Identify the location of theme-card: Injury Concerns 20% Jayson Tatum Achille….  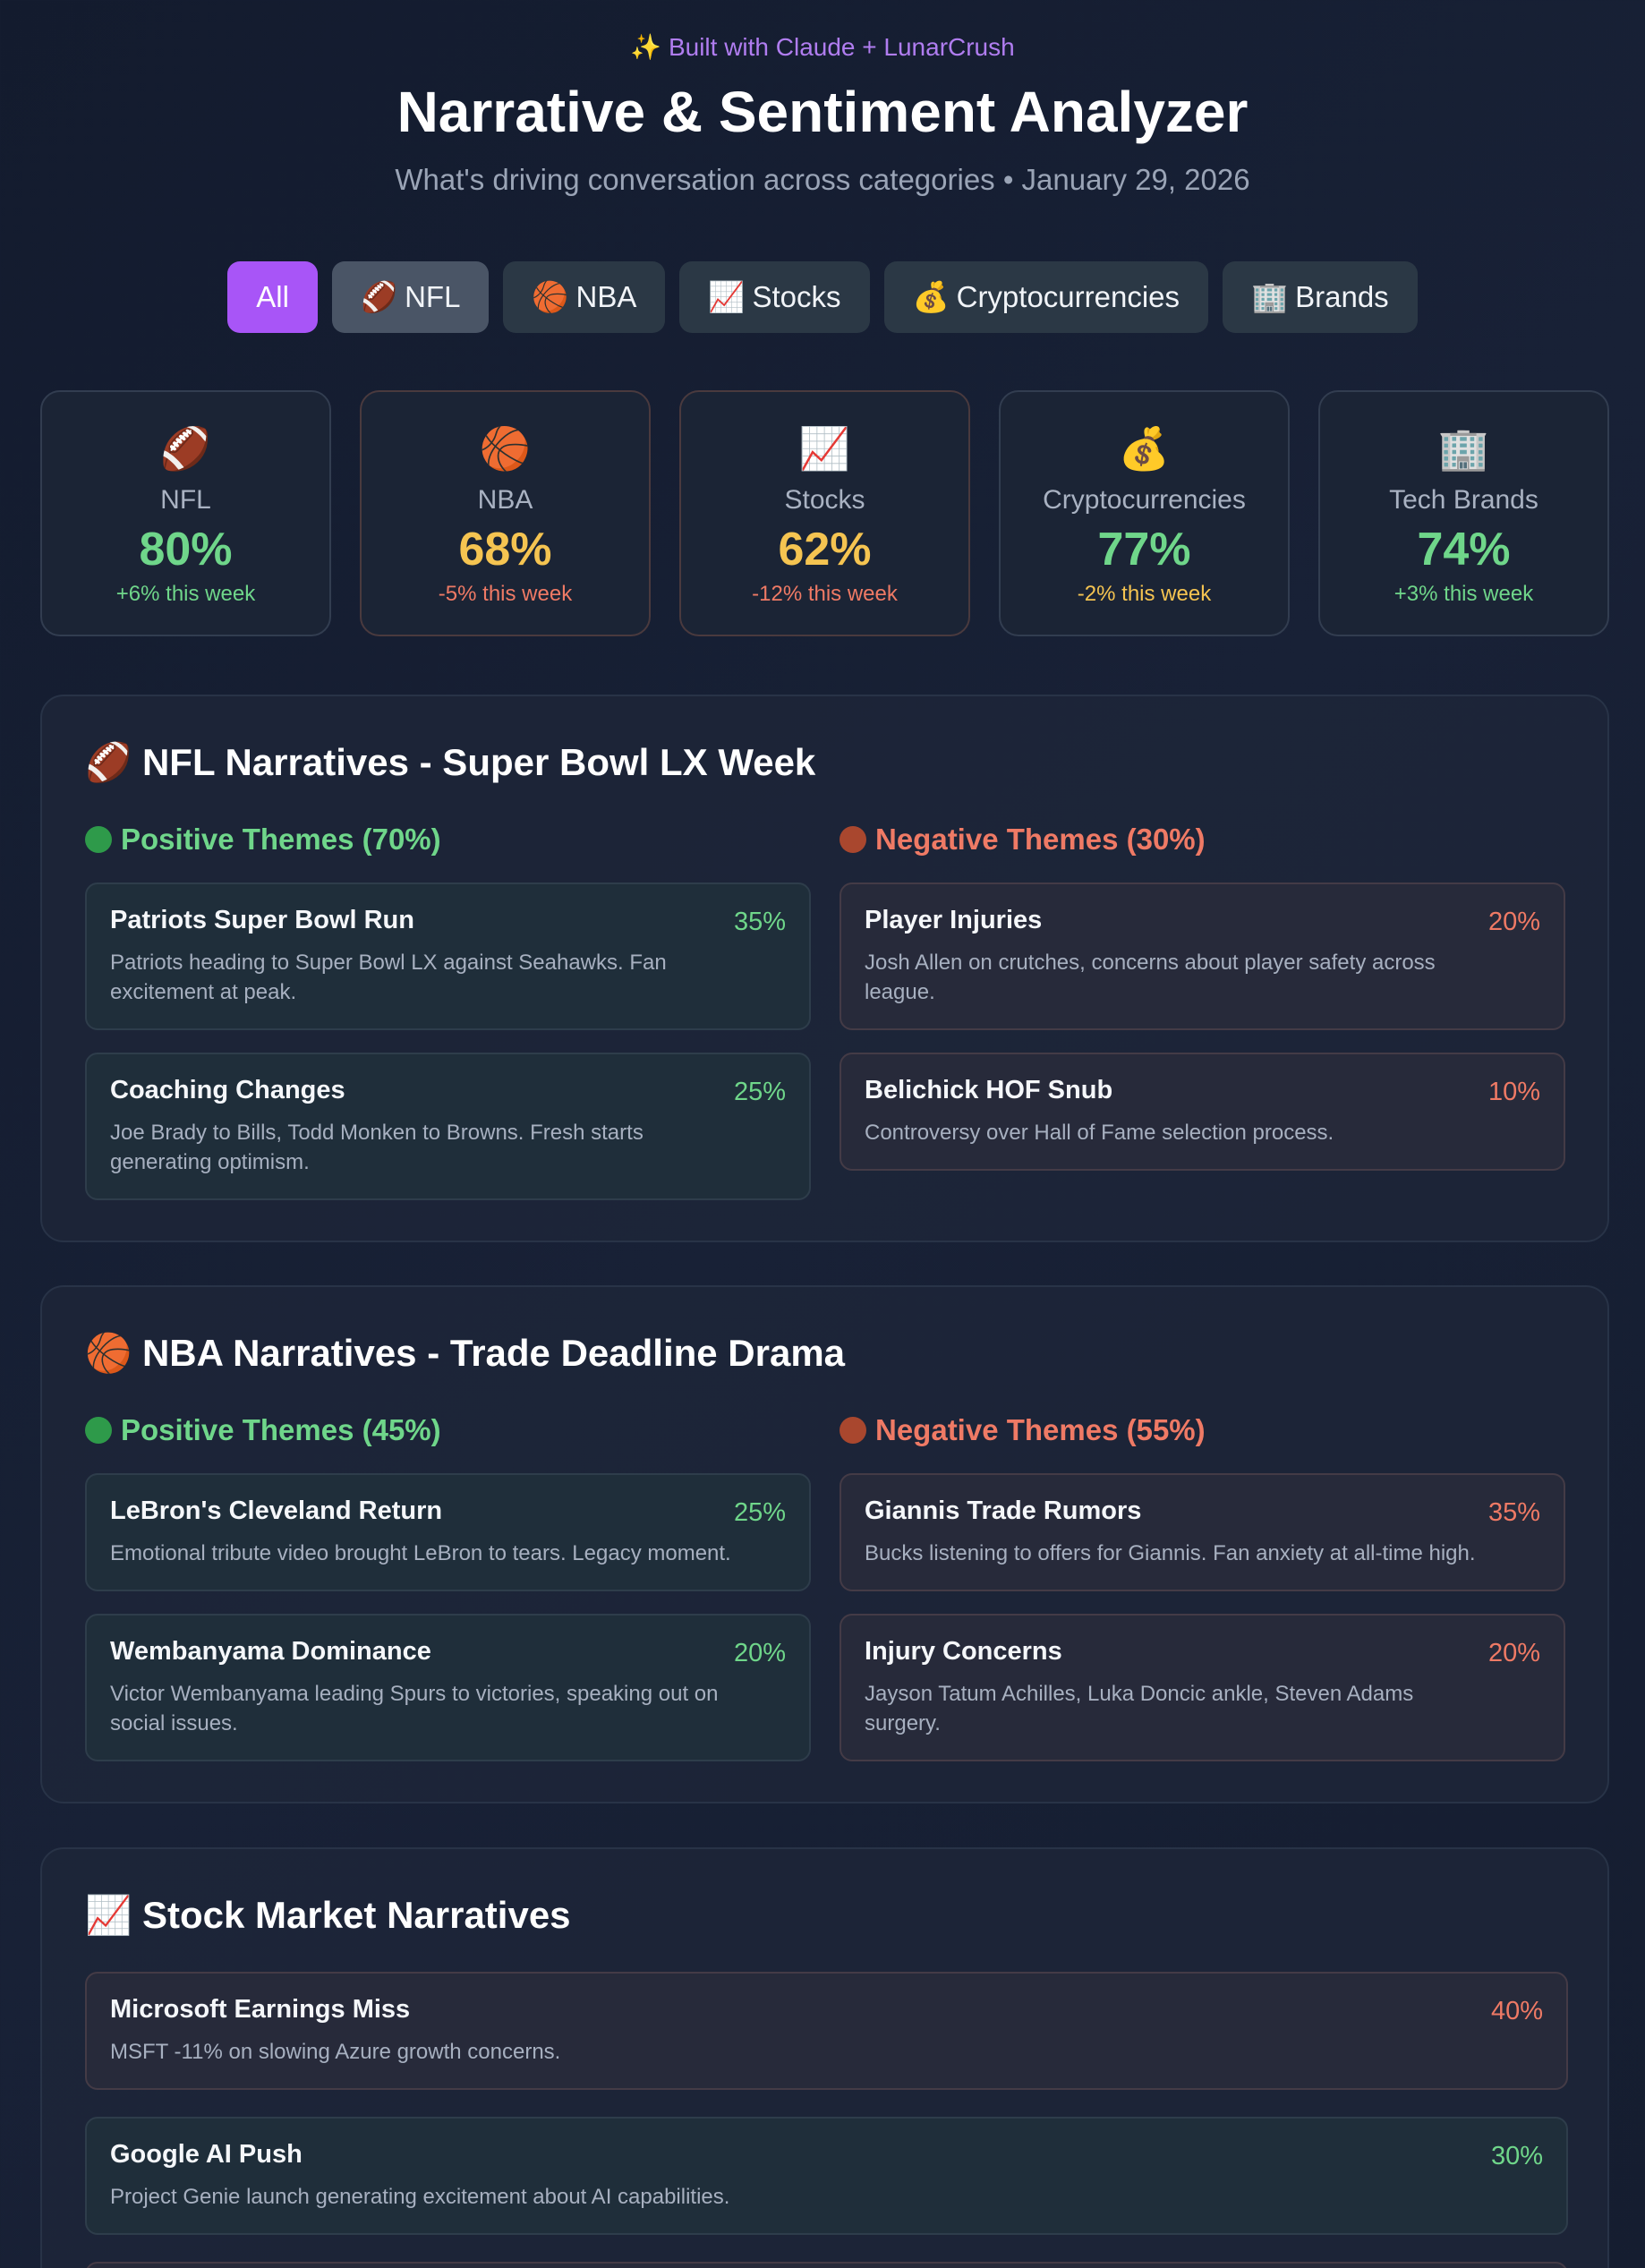
(1202, 1688).